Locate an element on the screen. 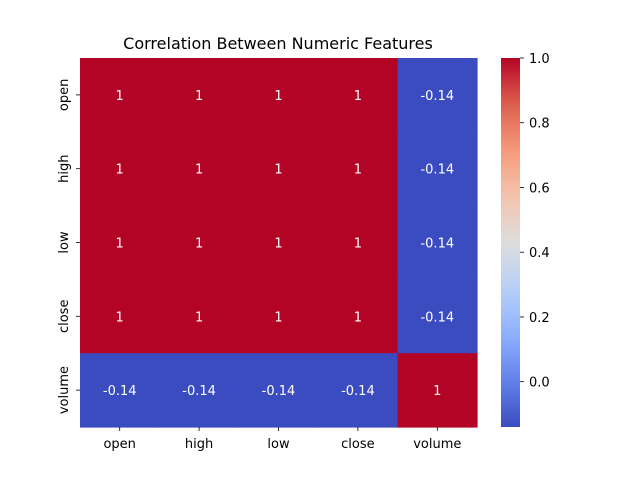  y-axis-ticks: open high low close volume is located at coordinates (68, 246).